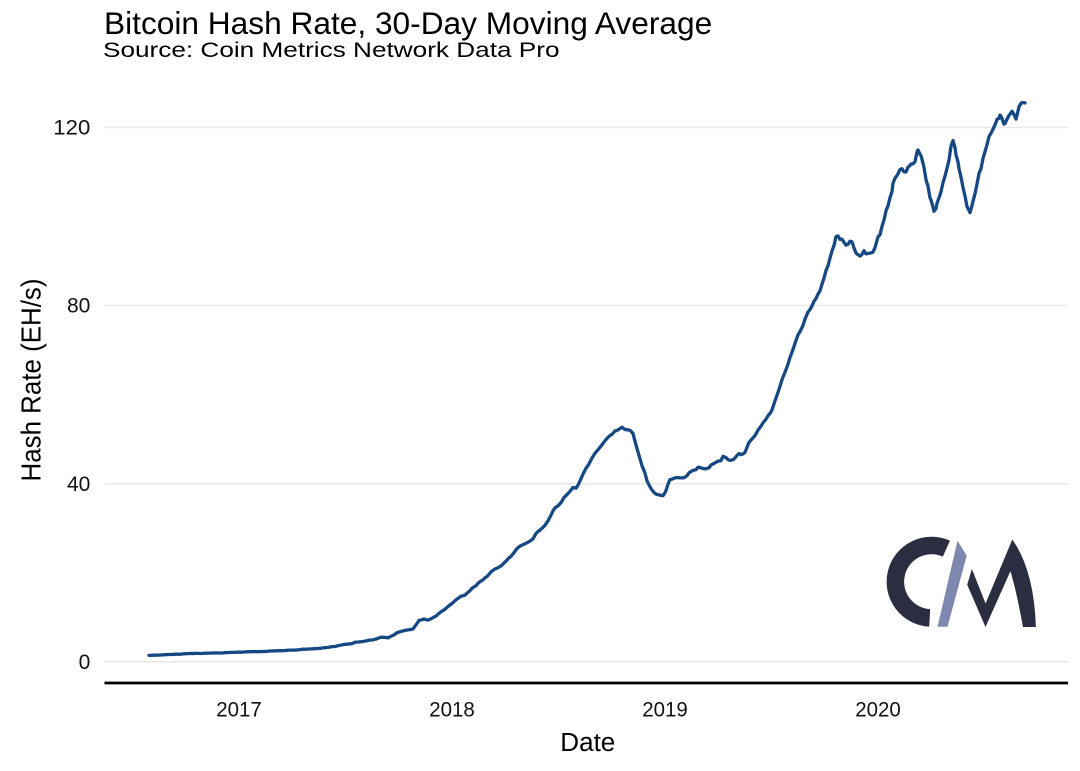 The image size is (1080, 771). Describe the element at coordinates (31, 380) in the screenshot. I see `svg-text: Hash Rate (EH/s)` at that location.